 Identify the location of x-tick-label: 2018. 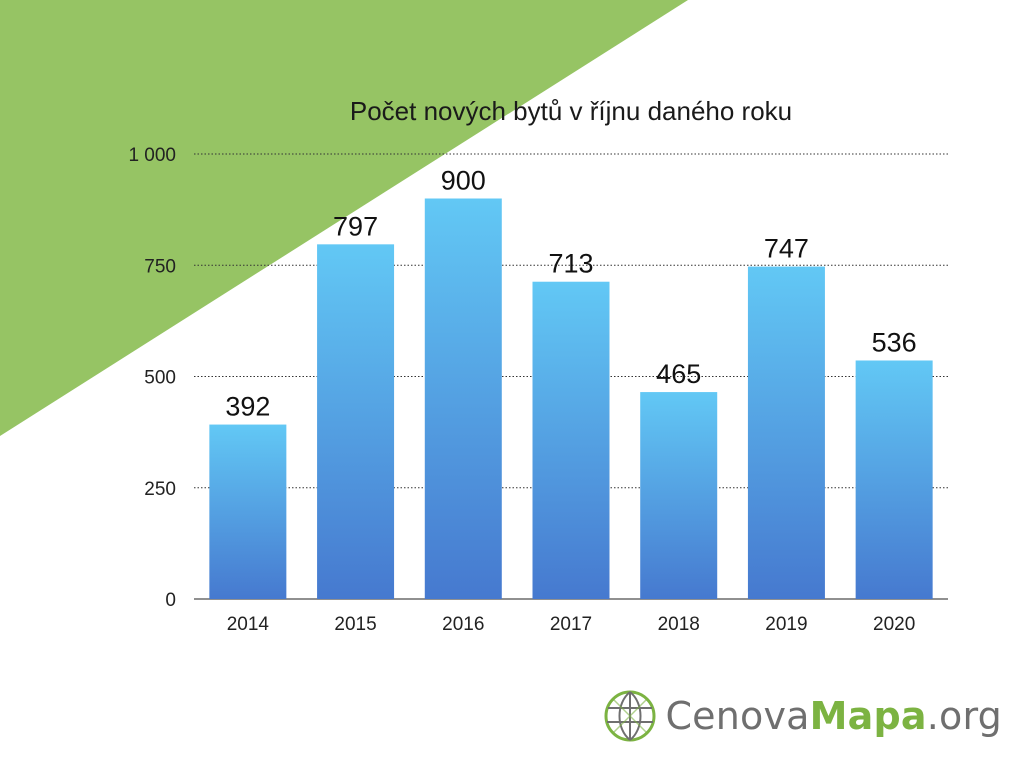
(679, 624).